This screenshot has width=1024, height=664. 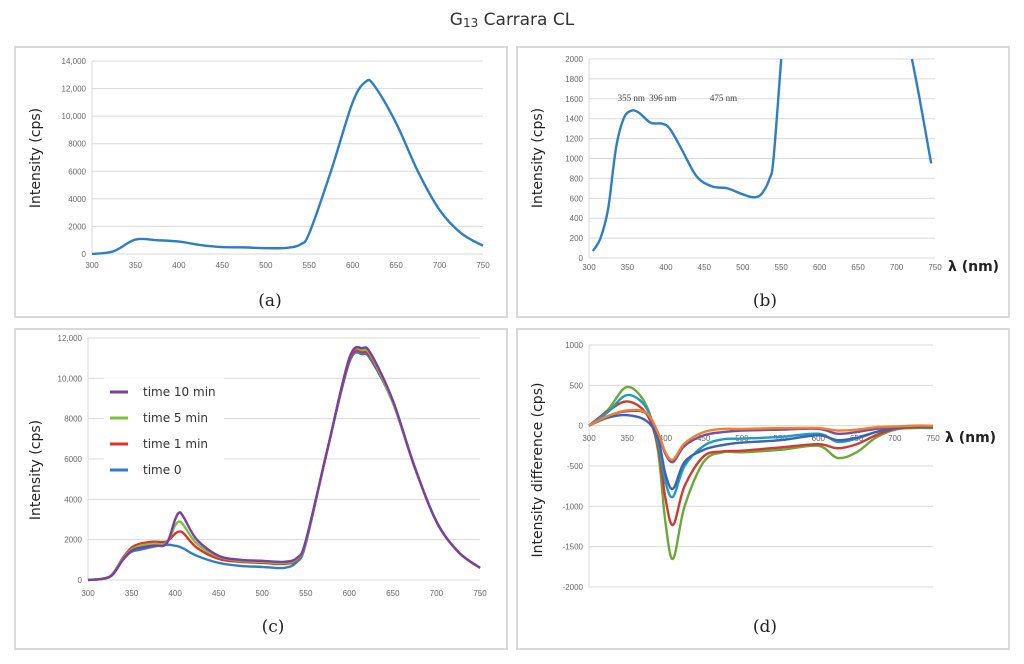 I want to click on y-tick-label: 1600, so click(x=574, y=99).